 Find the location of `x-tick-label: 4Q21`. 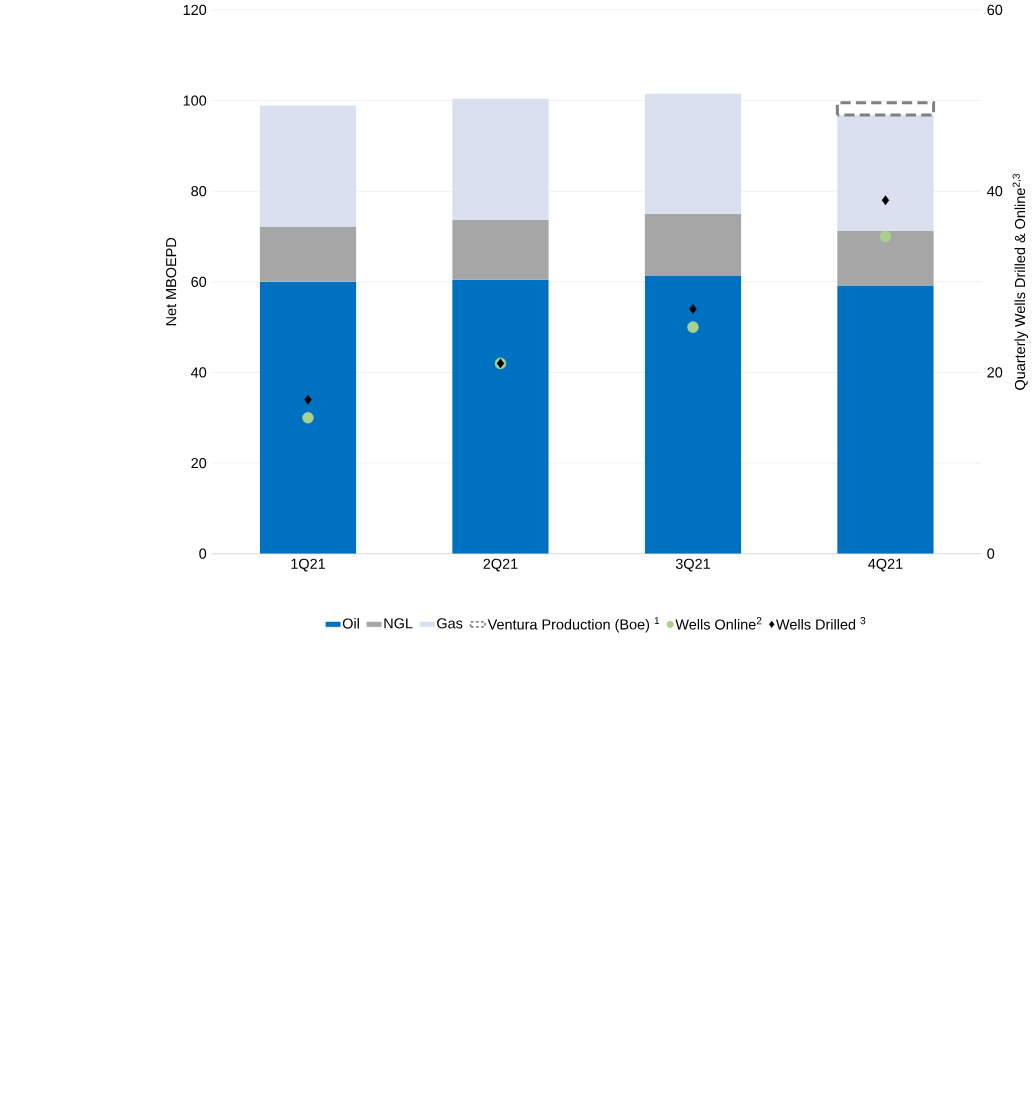

x-tick-label: 4Q21 is located at coordinates (885, 565).